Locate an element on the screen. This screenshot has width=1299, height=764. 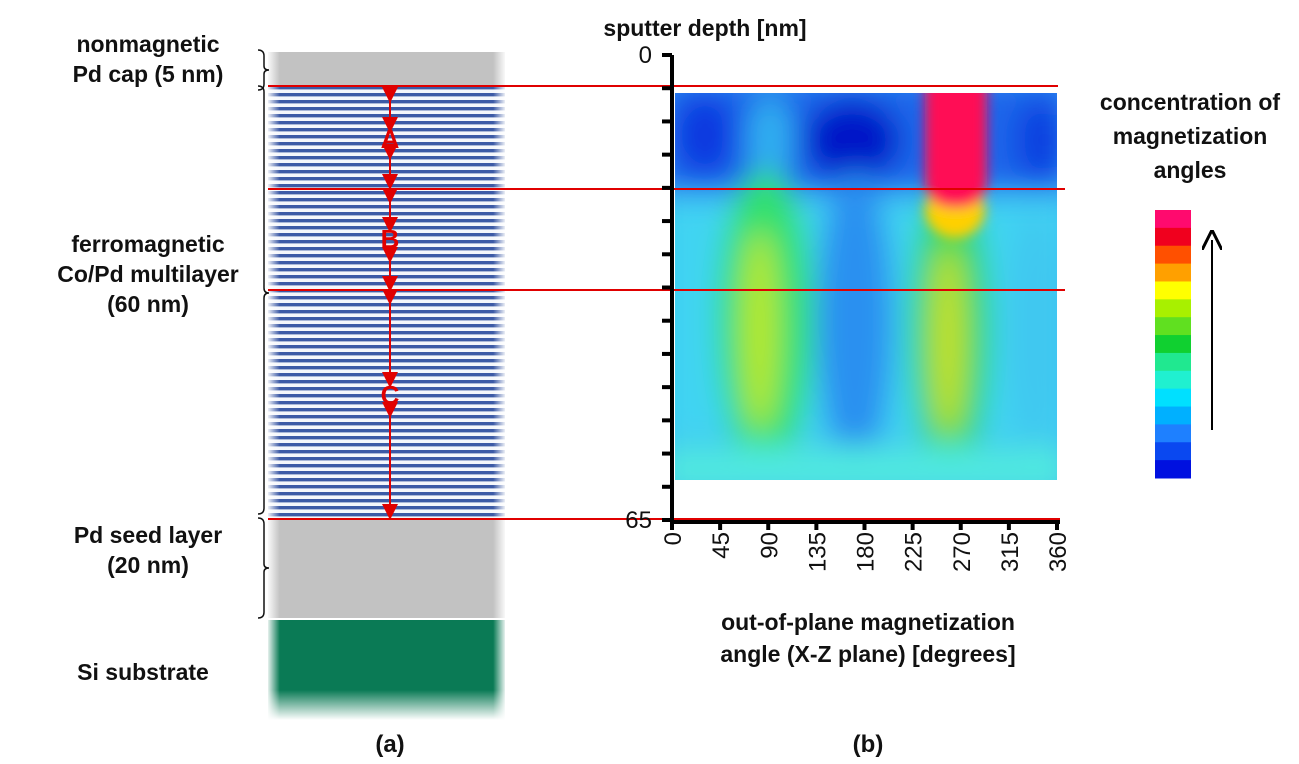
y-tick-label: 65 is located at coordinates (638, 520).